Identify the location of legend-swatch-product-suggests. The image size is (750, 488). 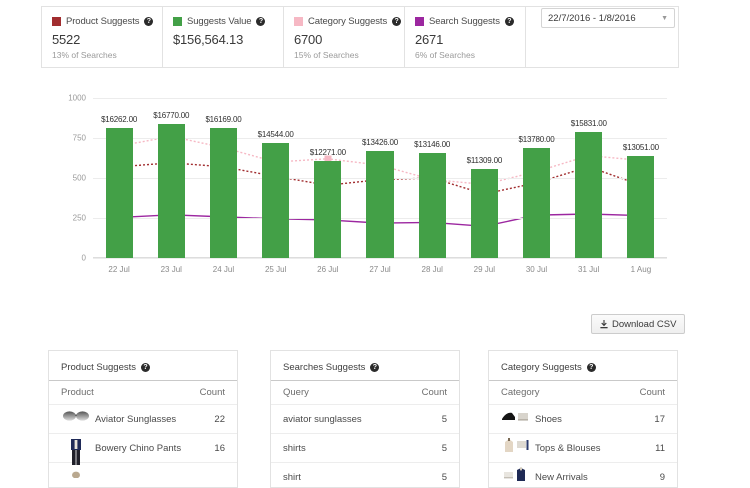
(56, 21).